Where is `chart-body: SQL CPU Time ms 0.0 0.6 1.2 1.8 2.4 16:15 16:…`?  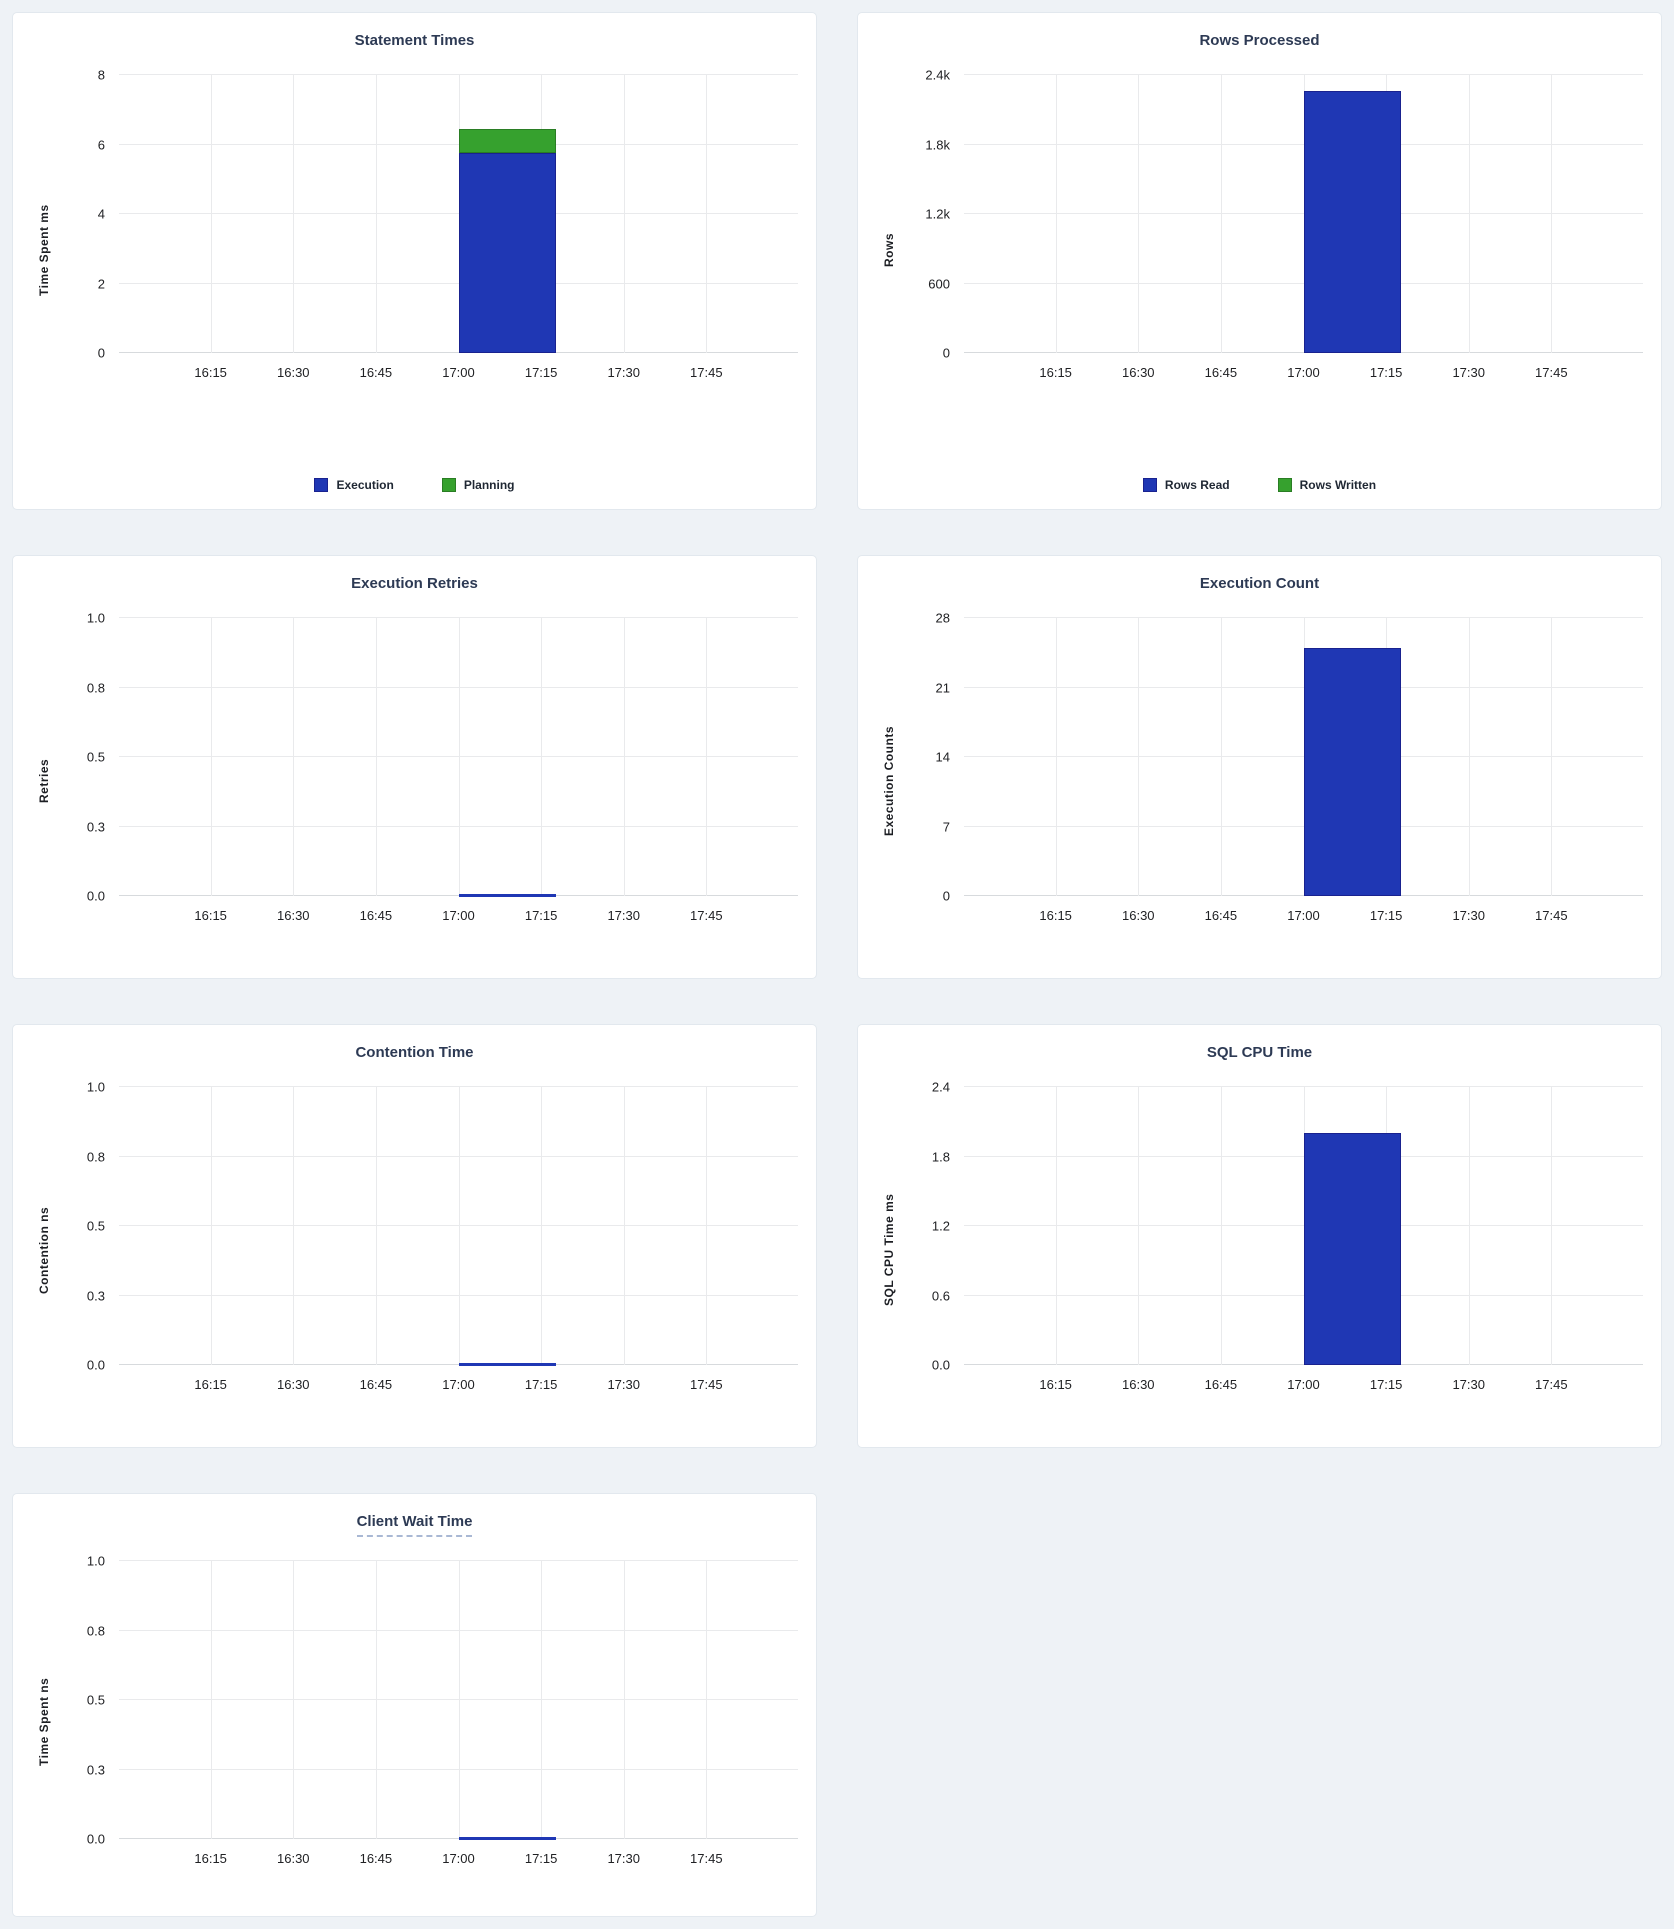 chart-body: SQL CPU Time ms 0.0 0.6 1.2 1.8 2.4 16:15 16:… is located at coordinates (1259, 1256).